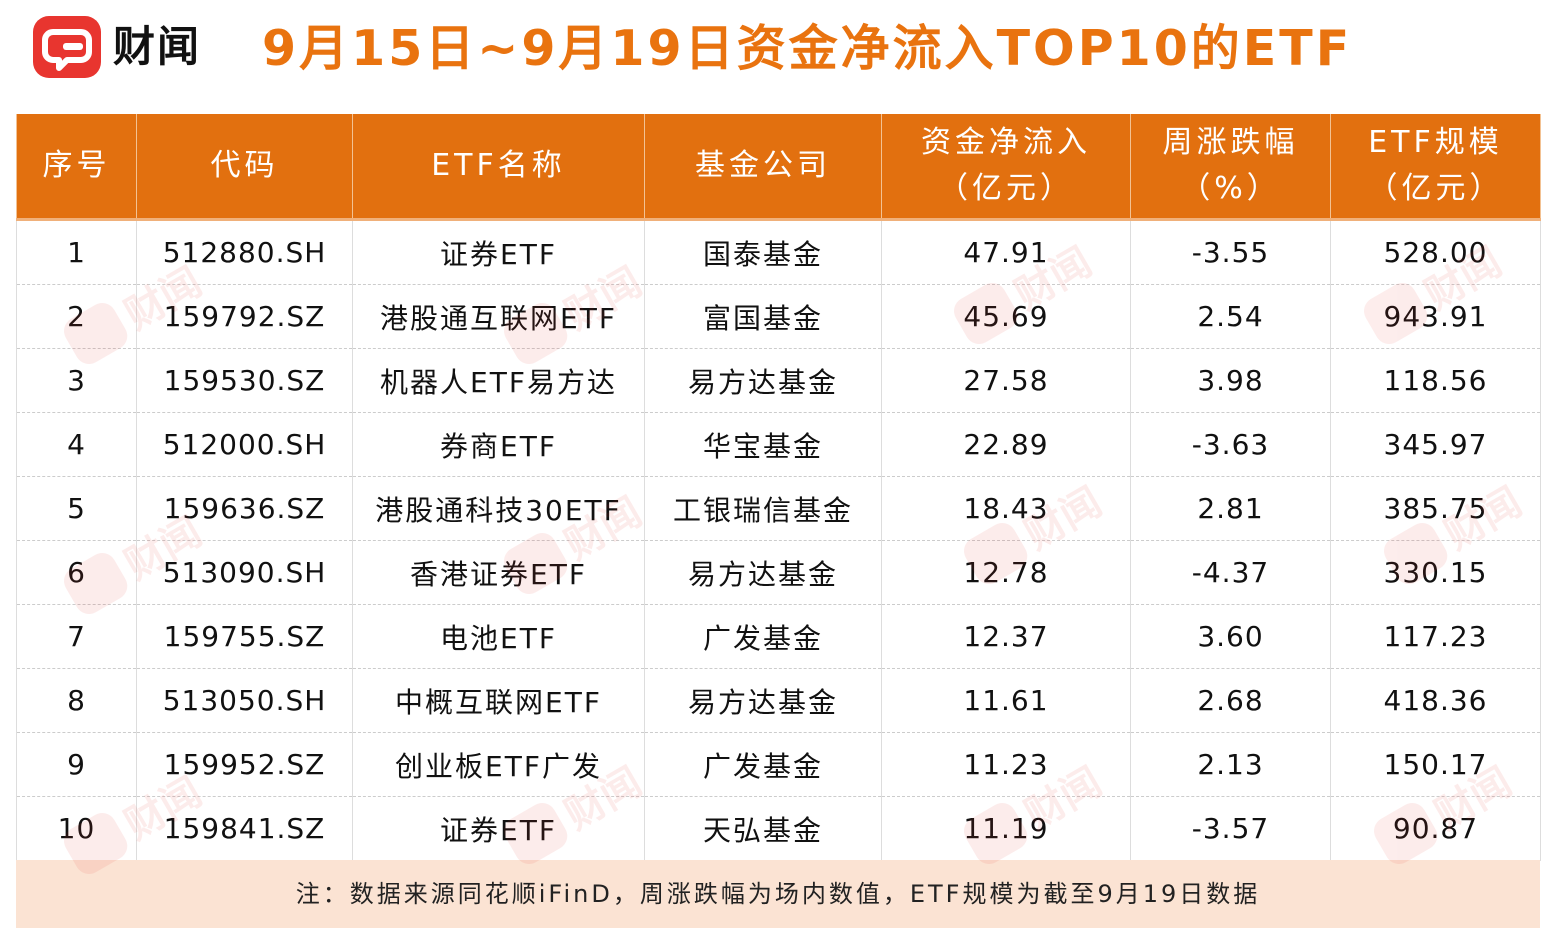 The height and width of the screenshot is (942, 1556). What do you see at coordinates (244, 508) in the screenshot?
I see `table-cell: 159636.SZ` at bounding box center [244, 508].